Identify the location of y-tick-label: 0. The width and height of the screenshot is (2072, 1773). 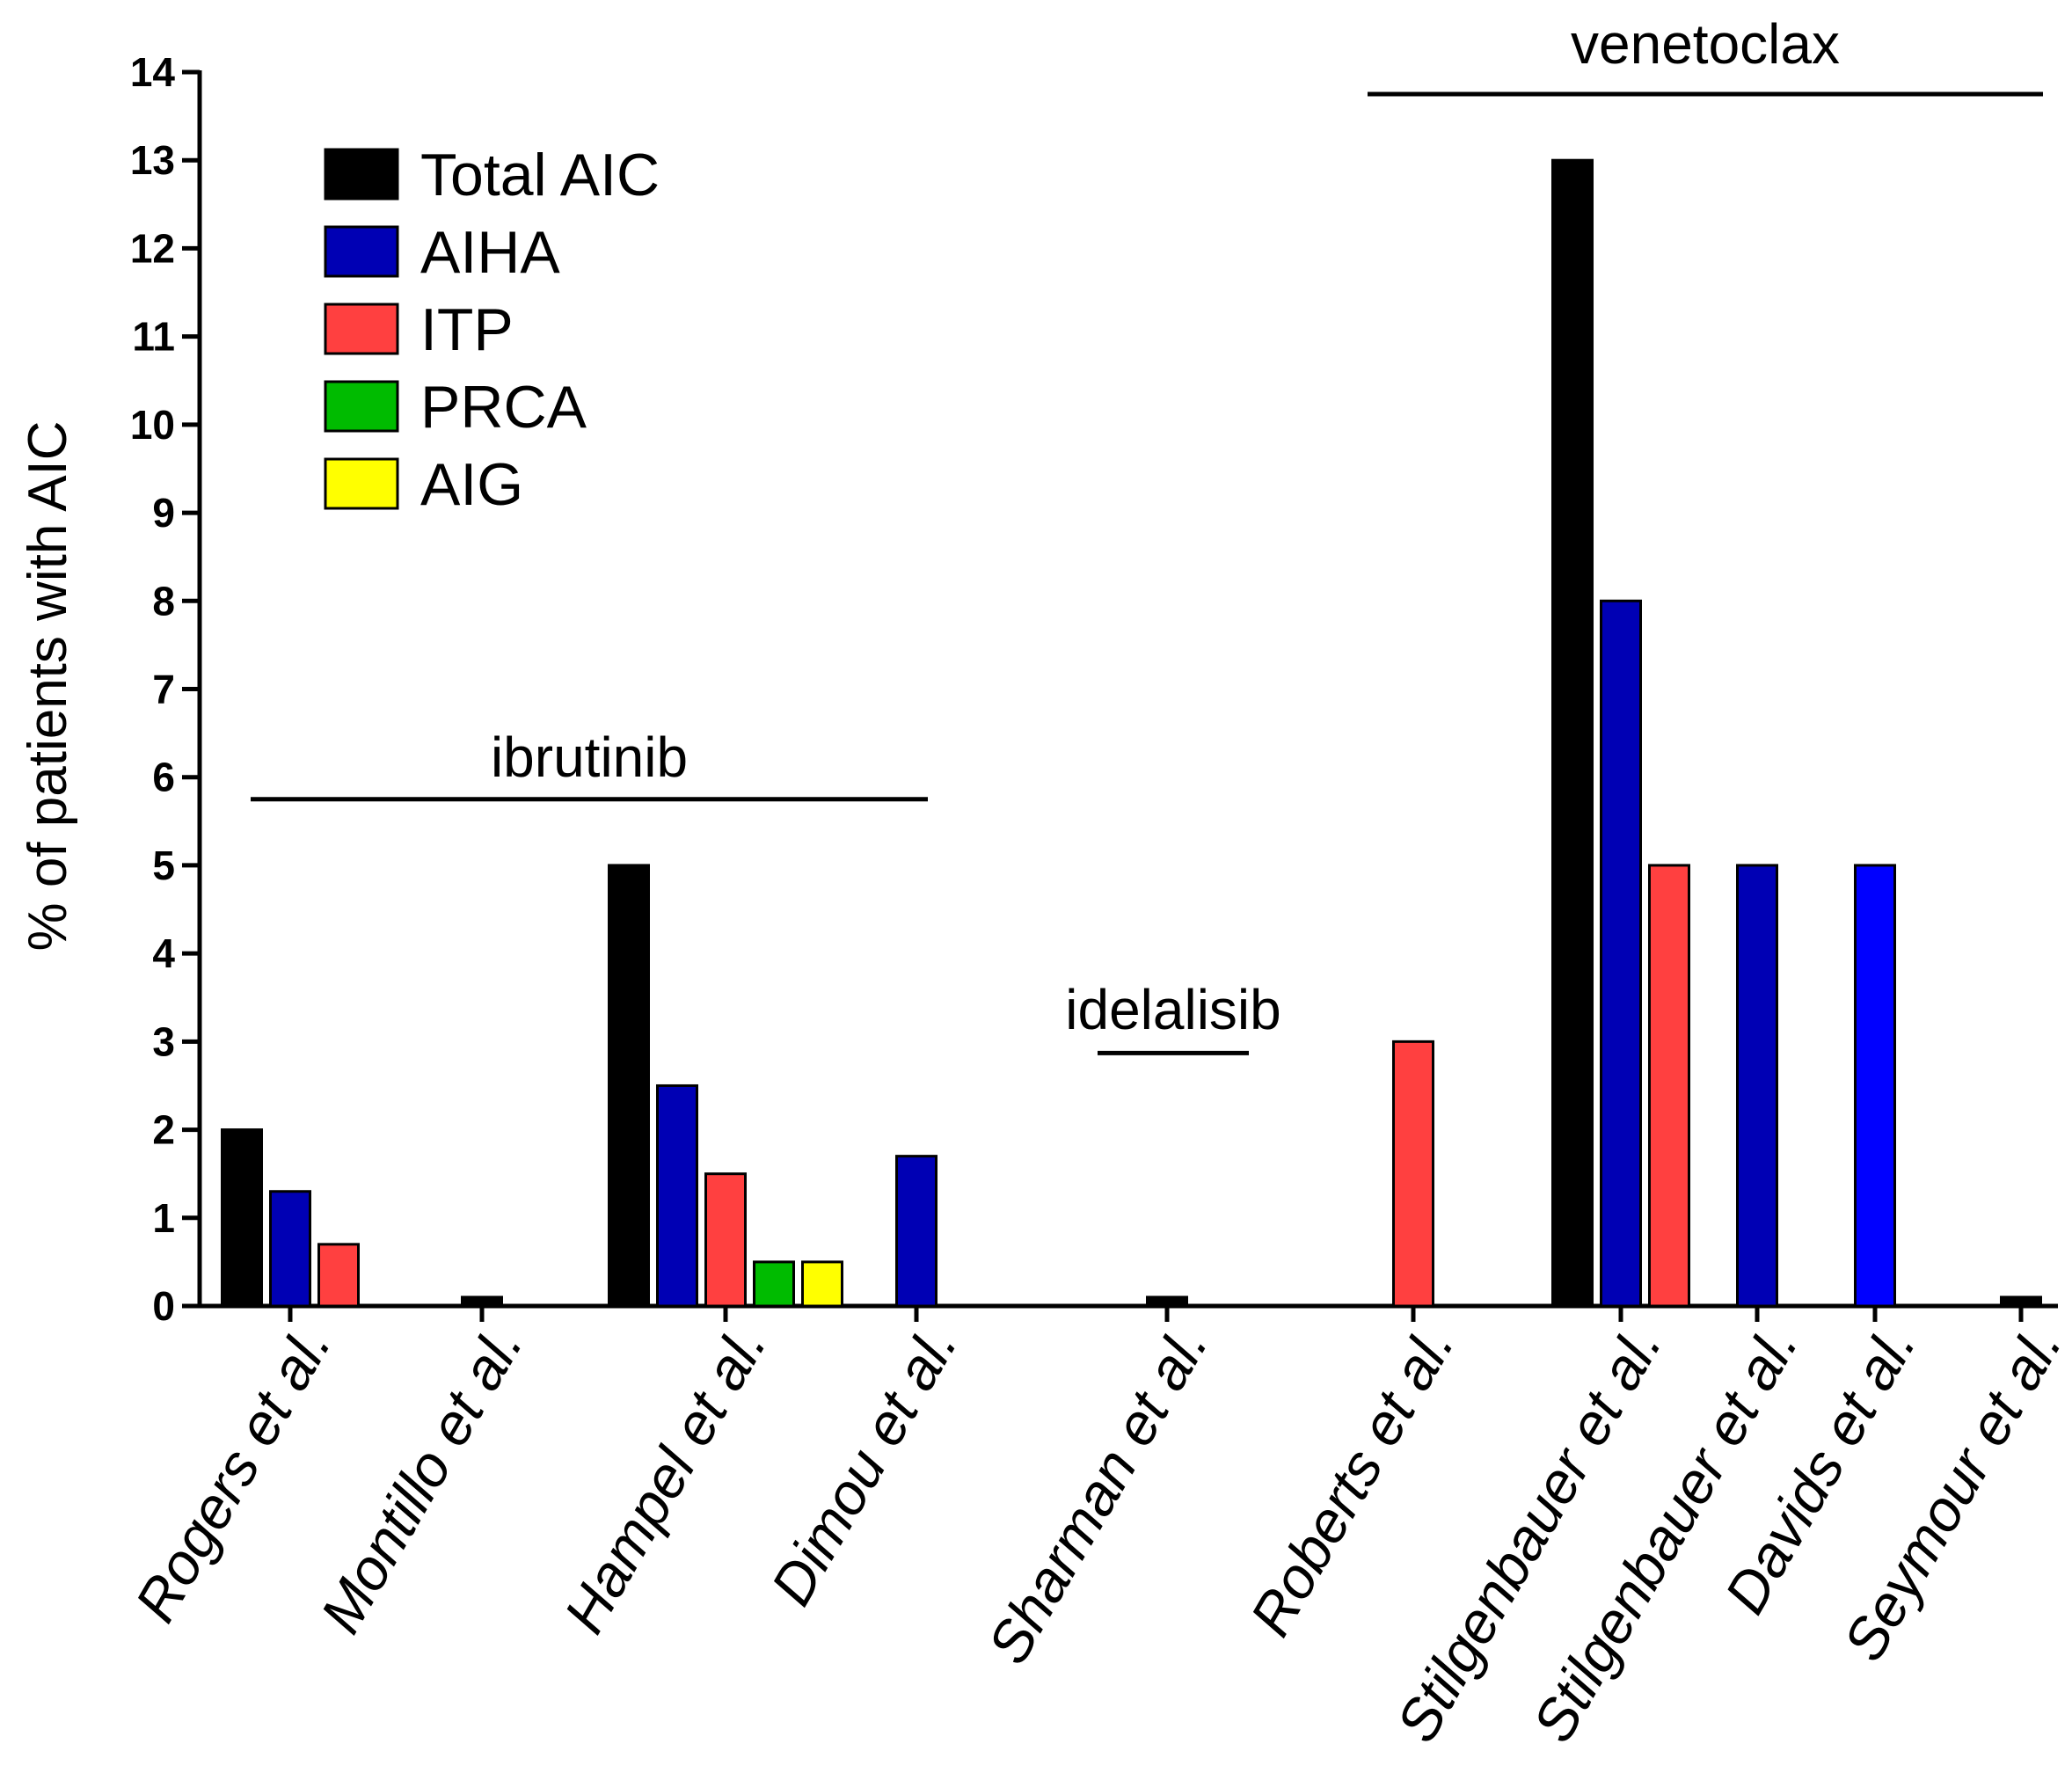
(163, 1306).